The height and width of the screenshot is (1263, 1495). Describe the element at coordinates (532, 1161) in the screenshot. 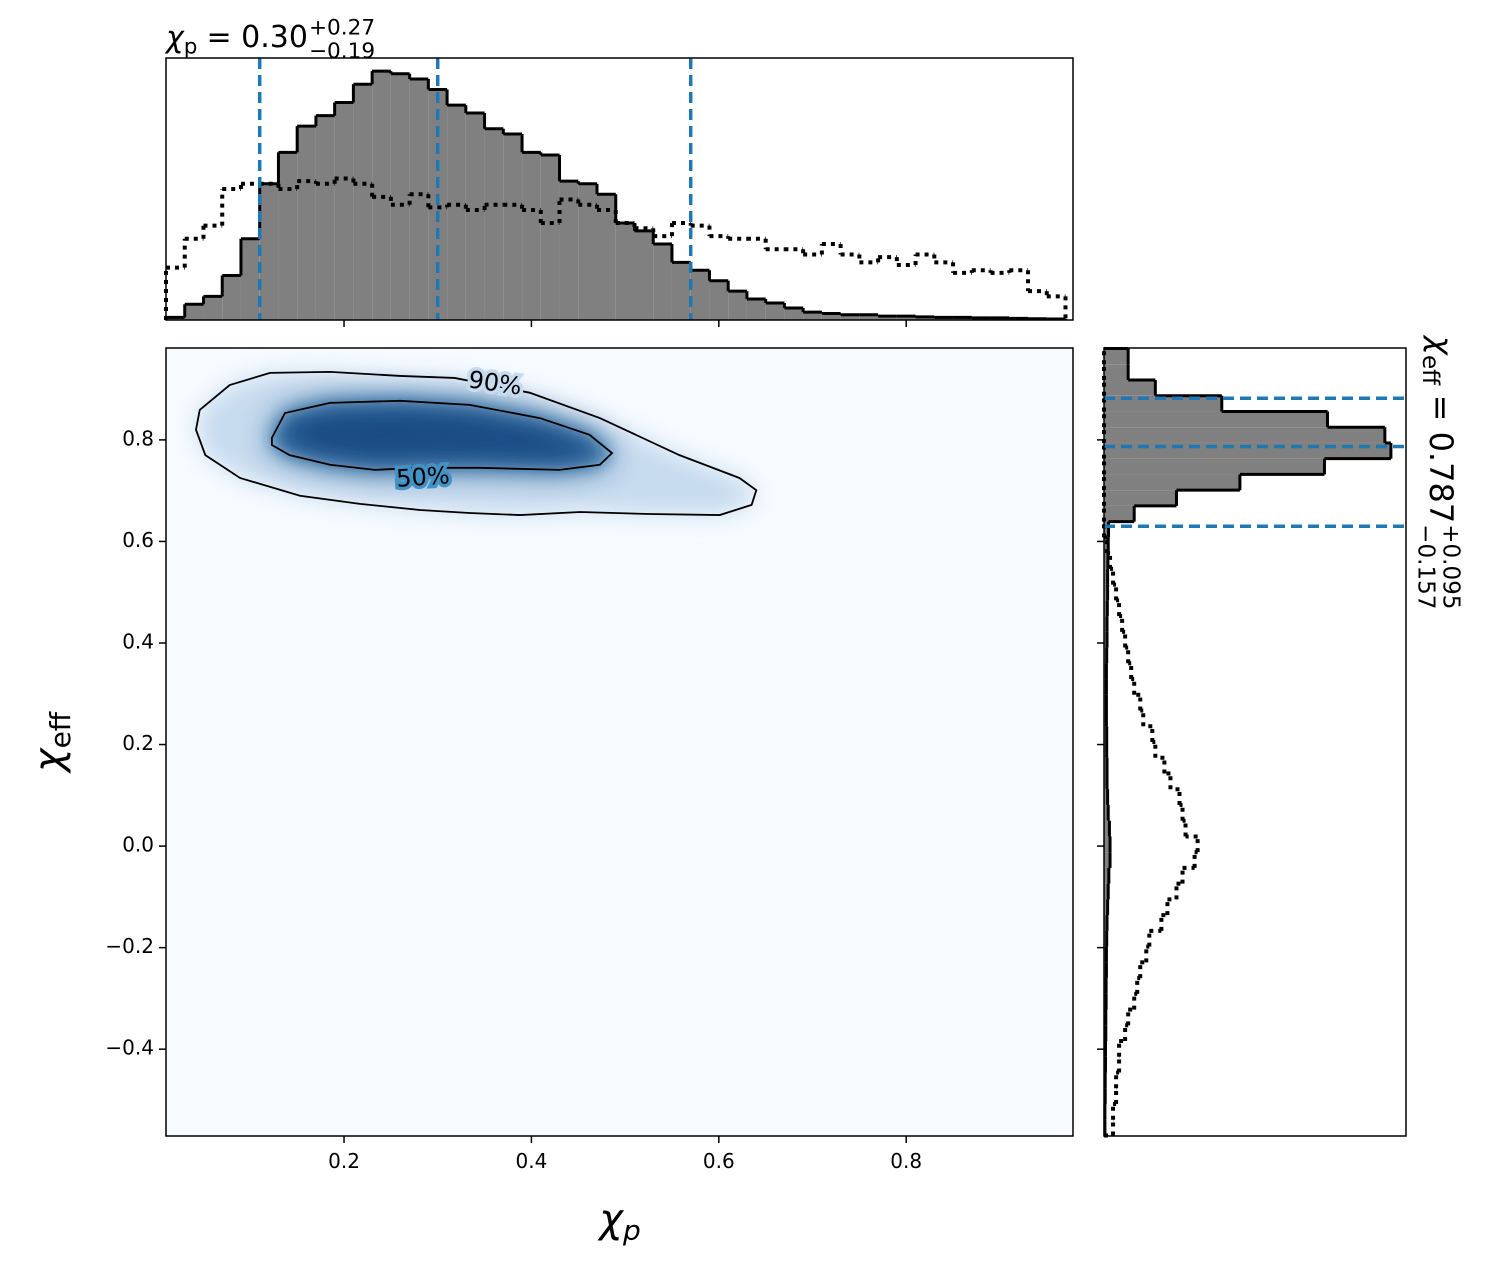

I see `x-tick-label: 0.4` at that location.